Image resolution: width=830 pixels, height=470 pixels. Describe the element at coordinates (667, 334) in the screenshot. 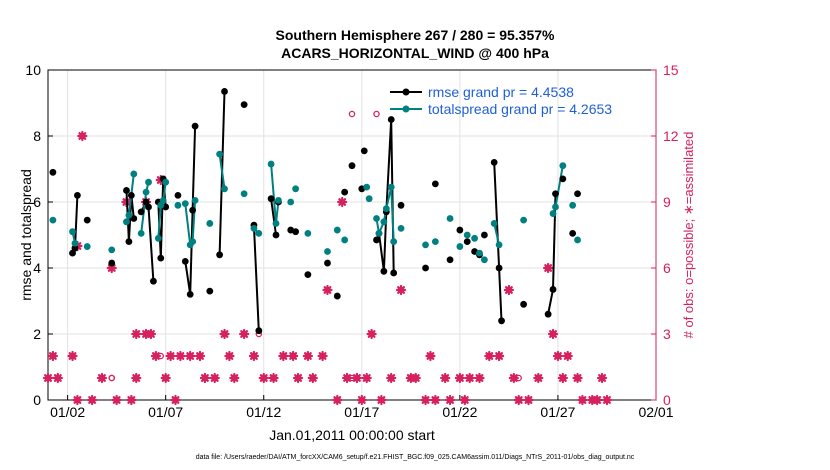

I see `right-y-tick-label: 3` at that location.